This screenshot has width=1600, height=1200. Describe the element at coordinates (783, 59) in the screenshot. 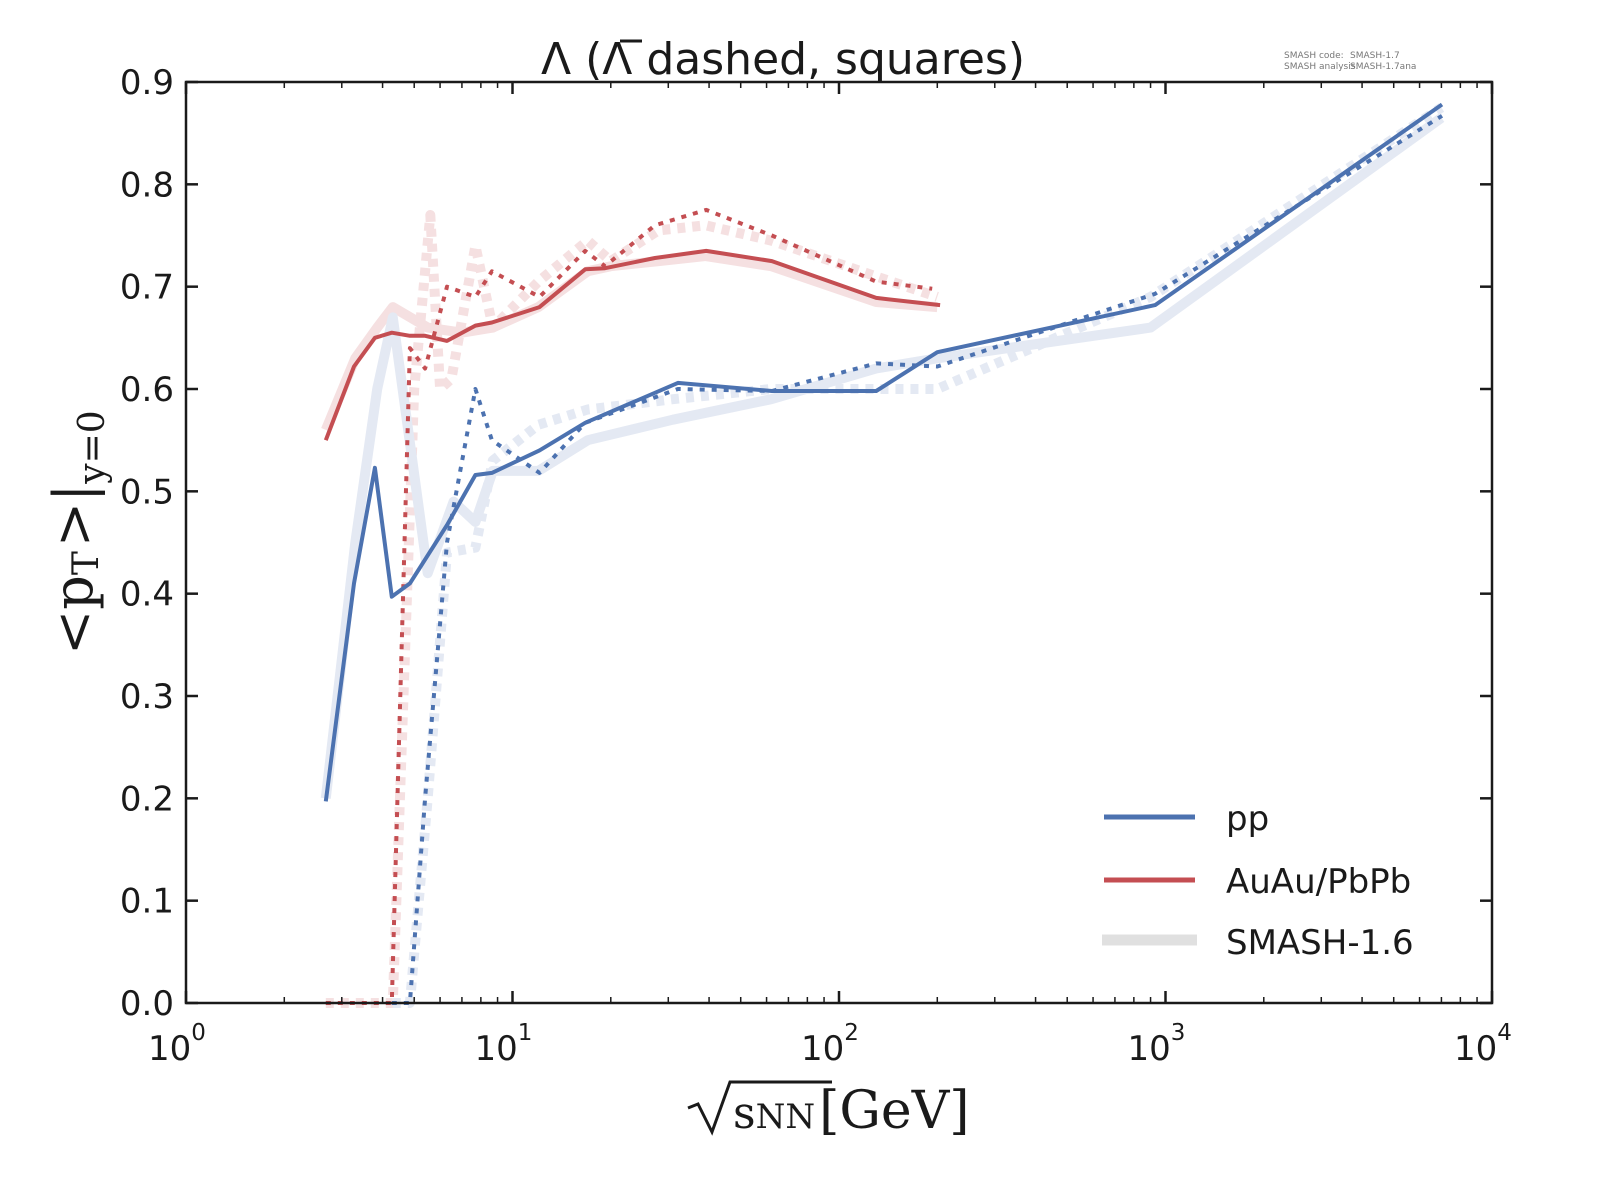

I see `chart-title: Λ (Λ dashed, squares)` at that location.